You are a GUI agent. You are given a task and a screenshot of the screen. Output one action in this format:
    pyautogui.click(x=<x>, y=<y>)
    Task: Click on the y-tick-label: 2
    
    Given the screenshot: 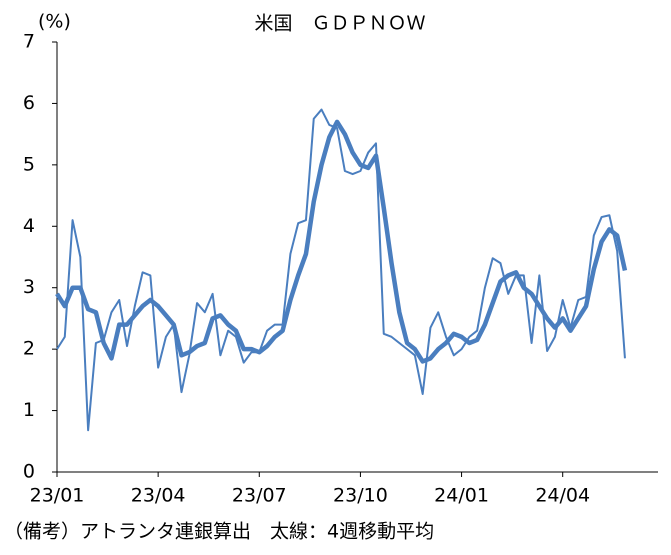 What is the action you would take?
    pyautogui.click(x=29, y=349)
    